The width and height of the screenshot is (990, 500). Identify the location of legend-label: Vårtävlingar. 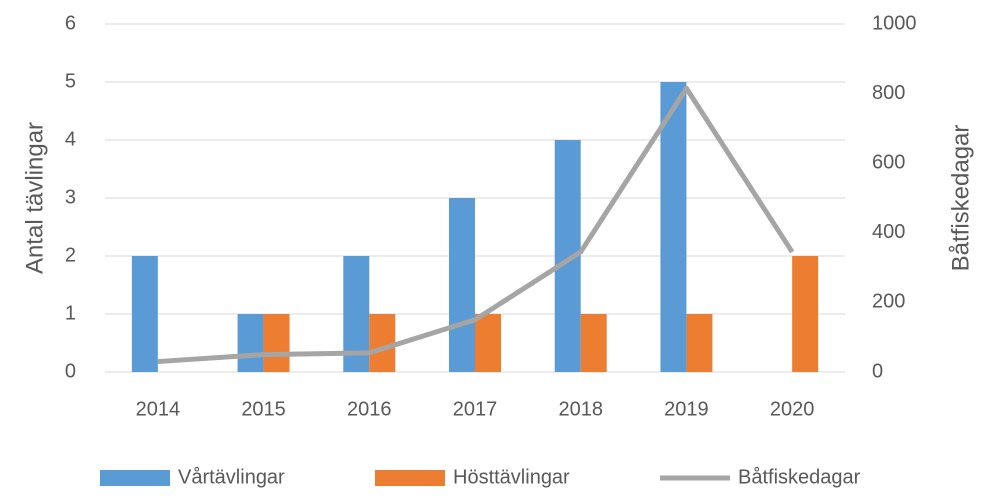
(231, 477).